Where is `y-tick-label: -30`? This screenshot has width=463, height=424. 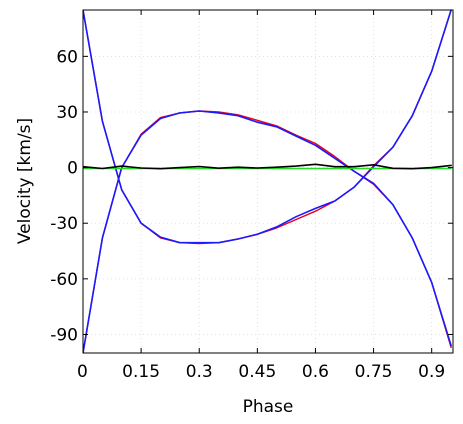 y-tick-label: -30 is located at coordinates (64, 224).